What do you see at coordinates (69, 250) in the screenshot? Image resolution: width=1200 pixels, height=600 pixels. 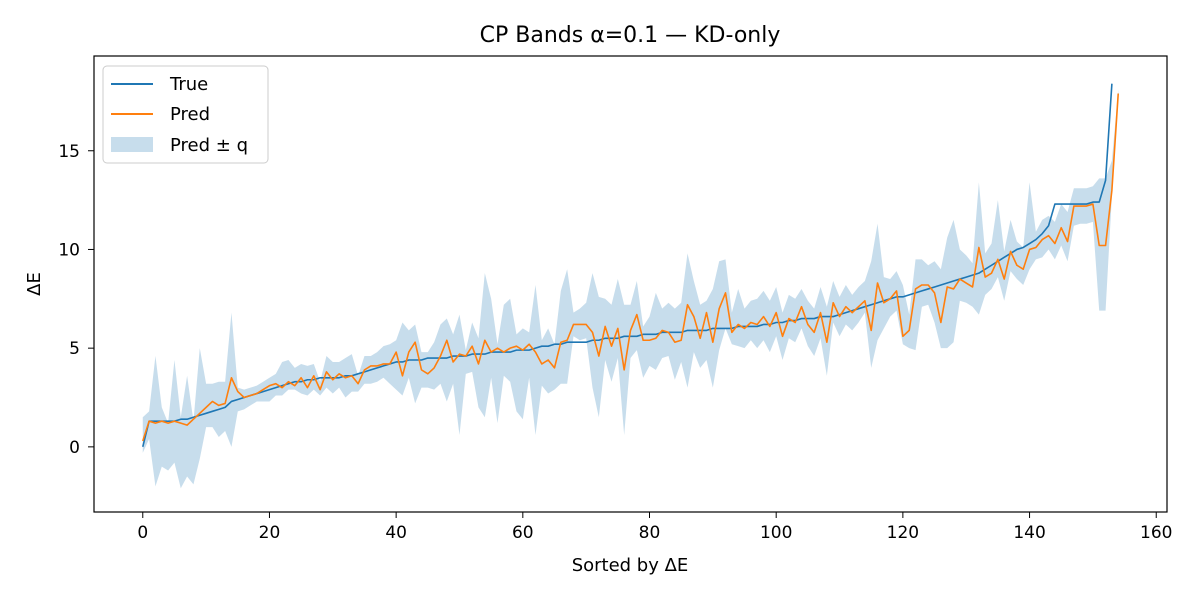 I see `y-tick-label: 10` at bounding box center [69, 250].